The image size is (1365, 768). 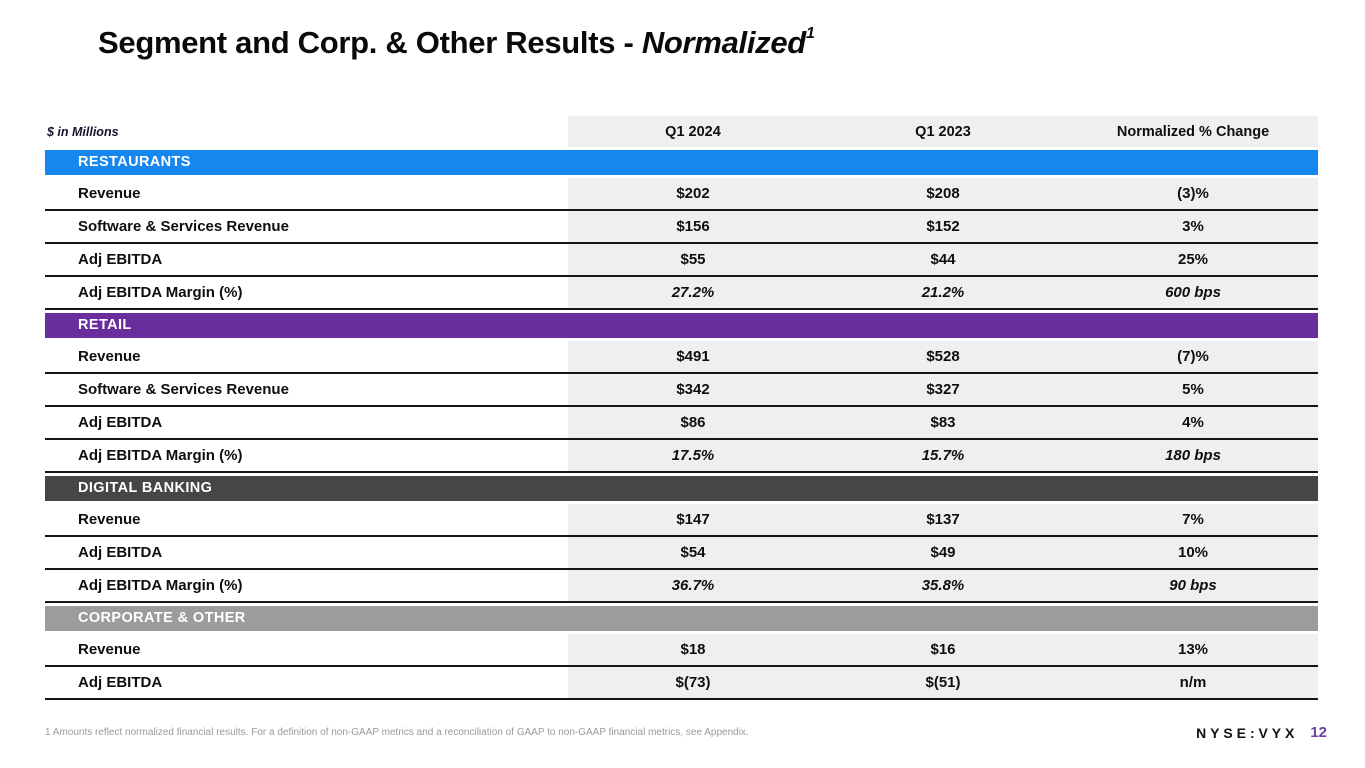 What do you see at coordinates (1318, 732) in the screenshot?
I see `page-number: 12` at bounding box center [1318, 732].